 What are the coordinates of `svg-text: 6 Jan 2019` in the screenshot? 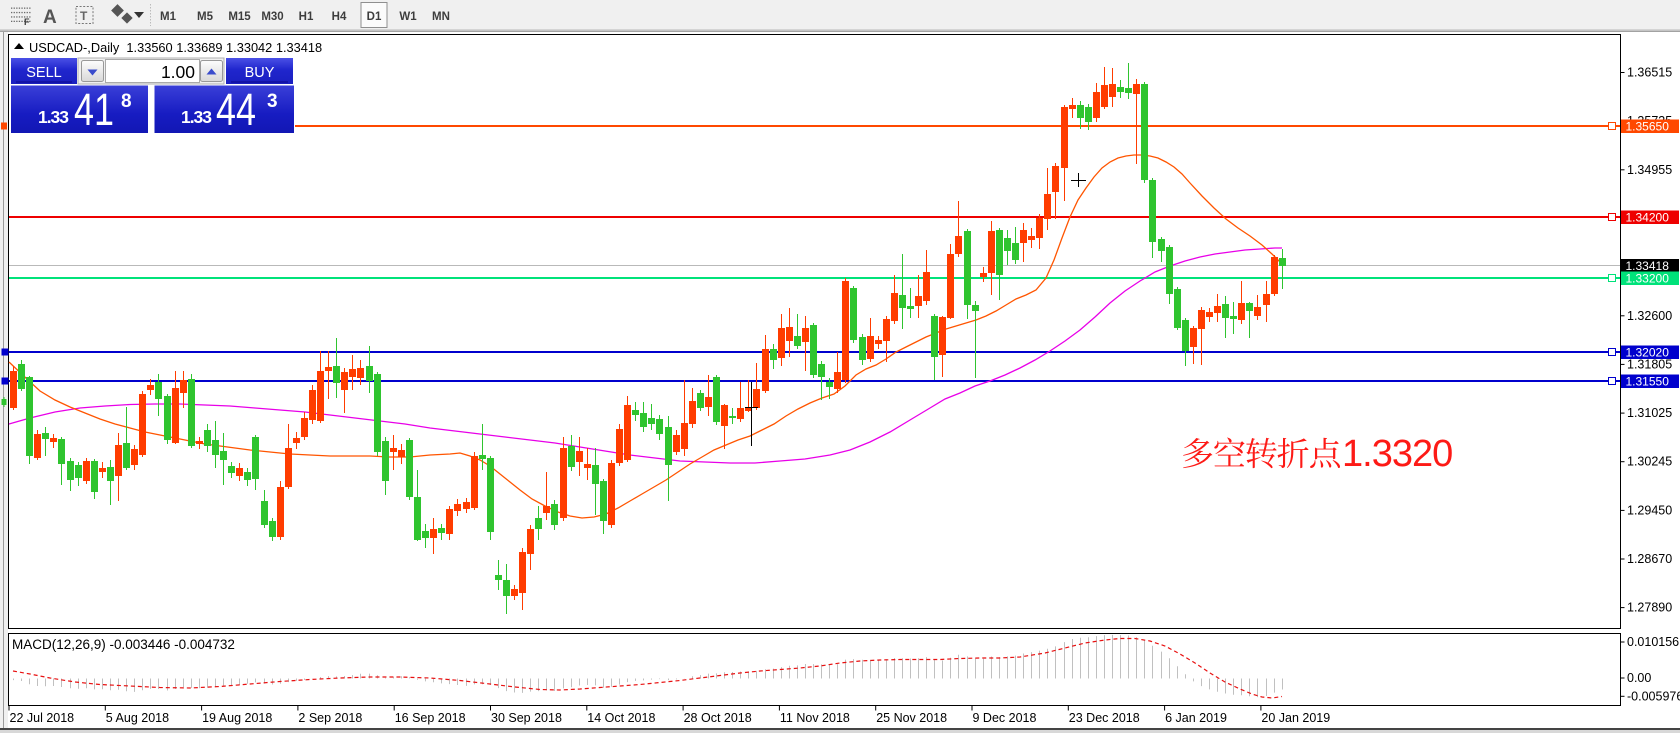 It's located at (1196, 718).